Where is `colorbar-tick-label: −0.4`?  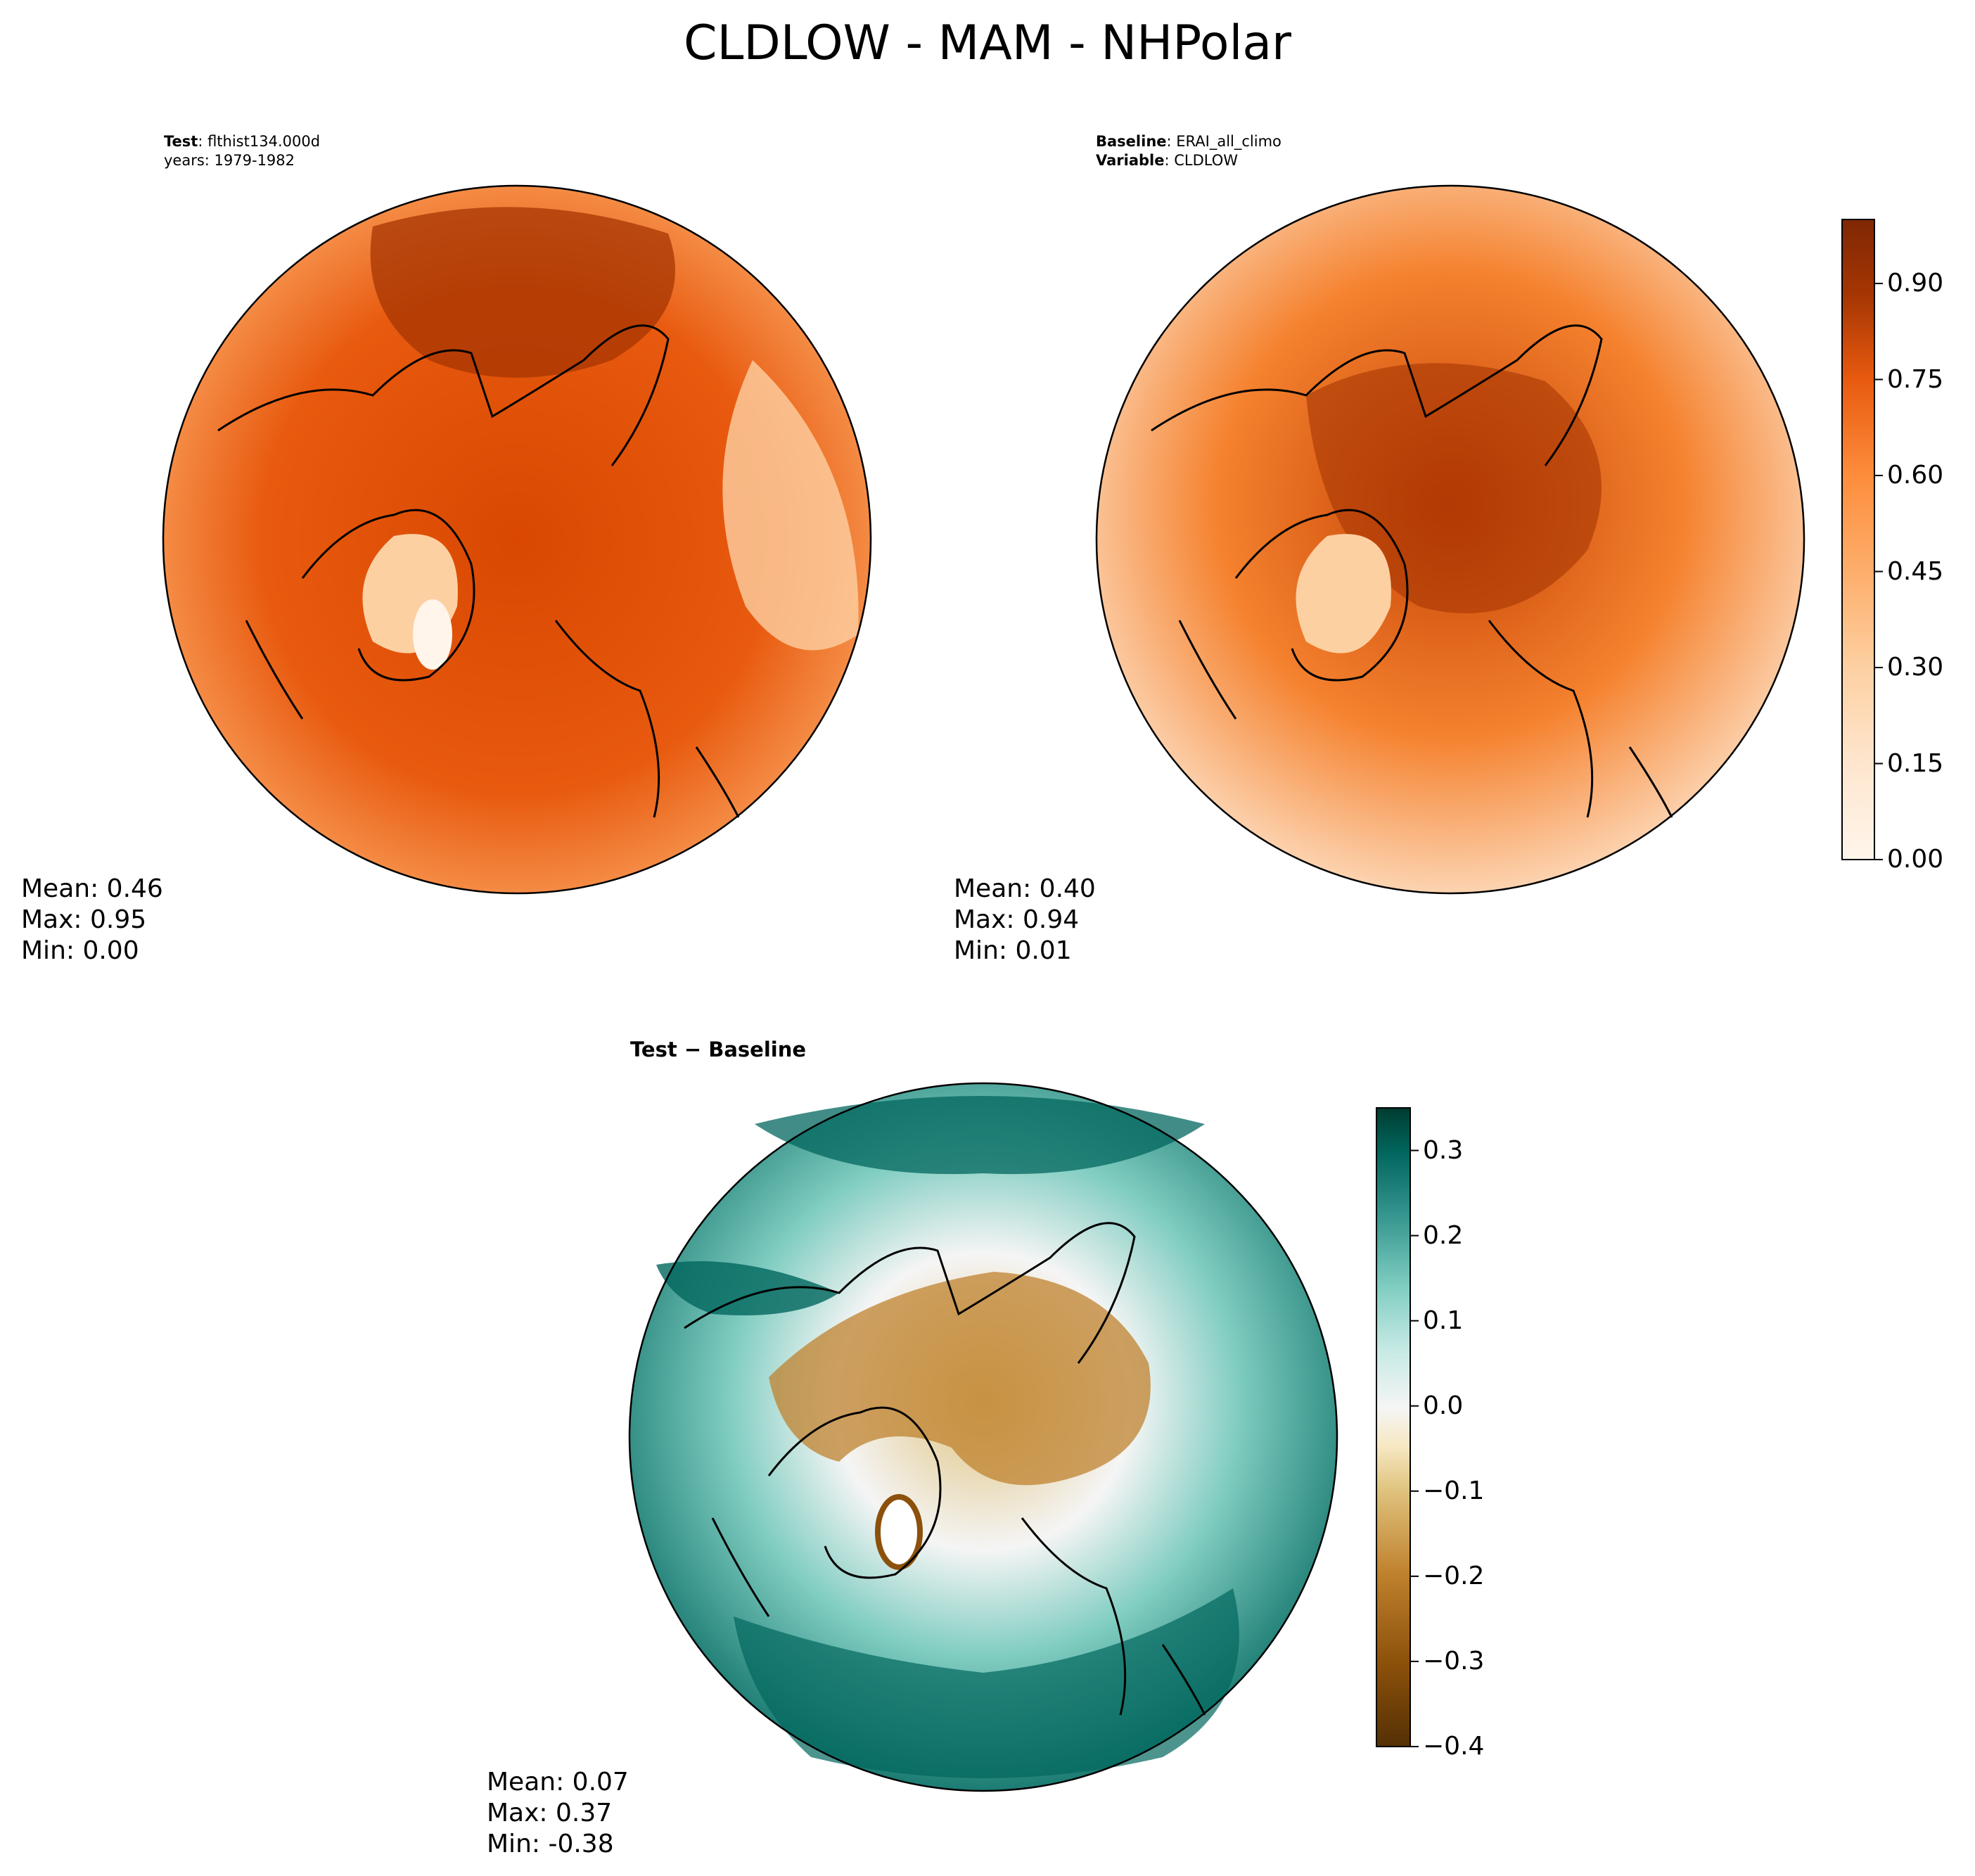 colorbar-tick-label: −0.4 is located at coordinates (1454, 1746).